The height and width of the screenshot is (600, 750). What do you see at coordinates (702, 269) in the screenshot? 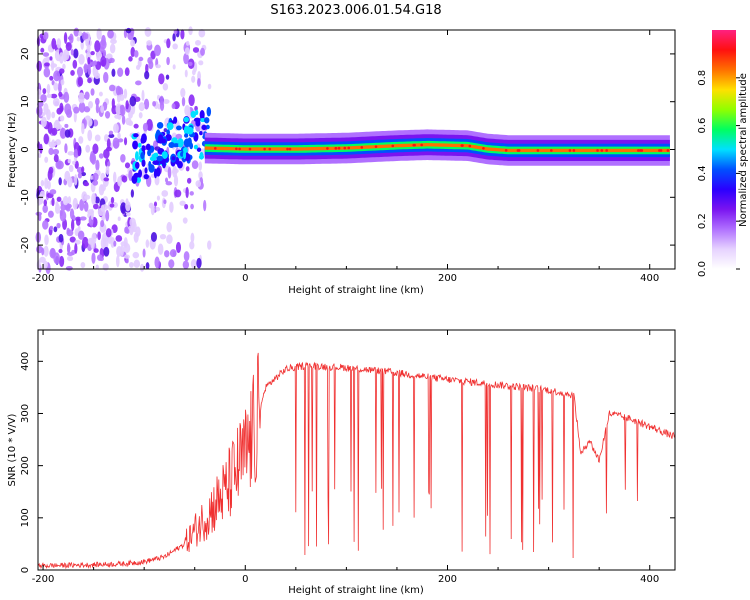
I see `colorbar-tick-label: 0.0` at bounding box center [702, 269].